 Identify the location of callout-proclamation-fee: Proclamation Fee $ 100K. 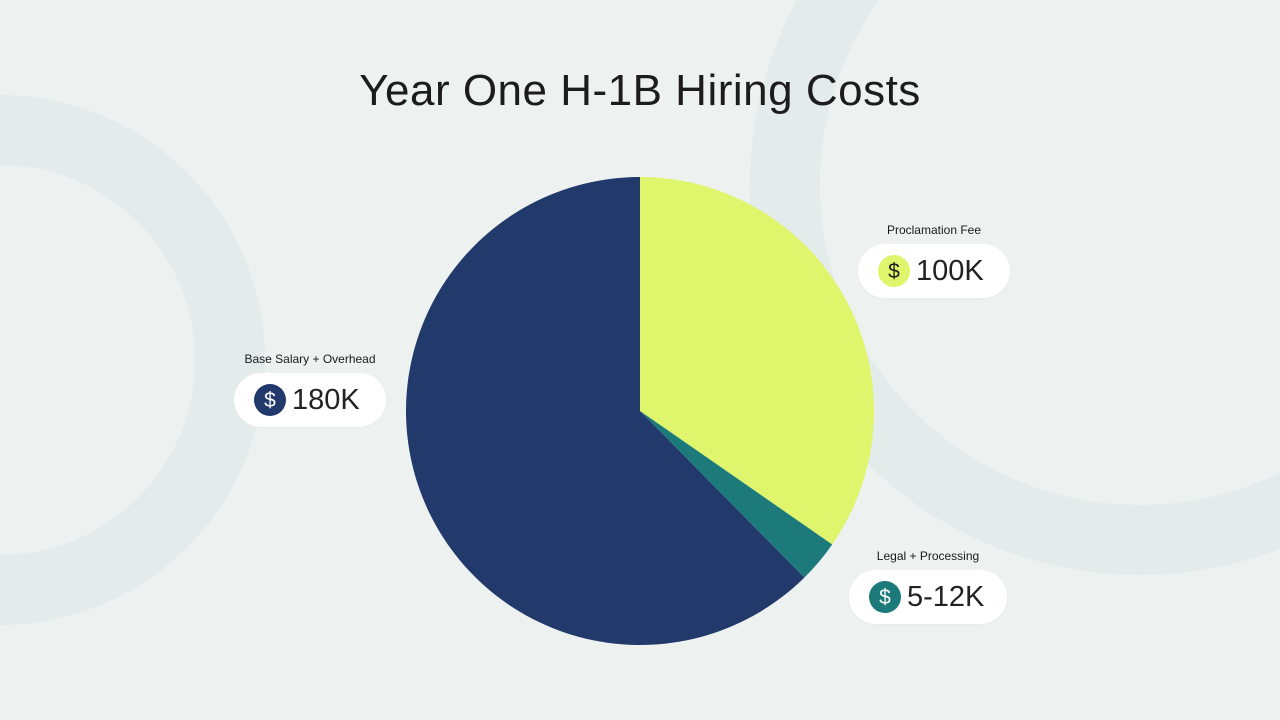
(934, 260).